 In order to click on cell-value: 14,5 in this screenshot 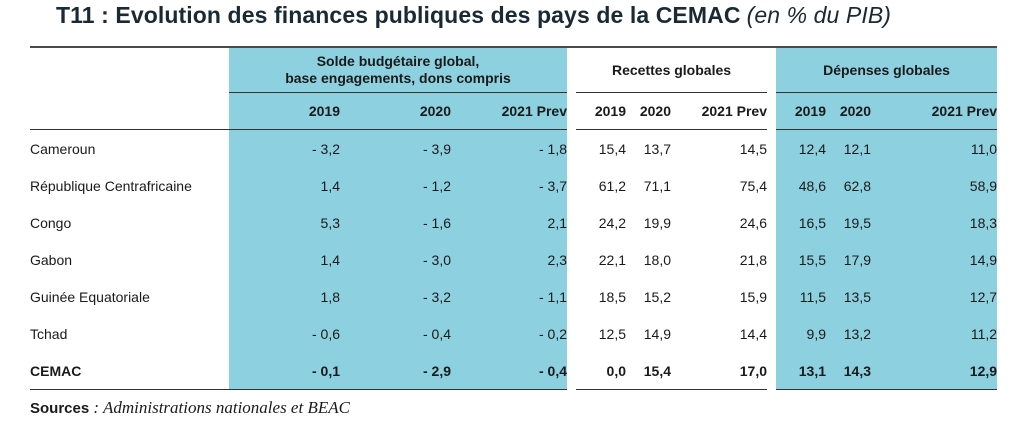, I will do `click(719, 148)`.